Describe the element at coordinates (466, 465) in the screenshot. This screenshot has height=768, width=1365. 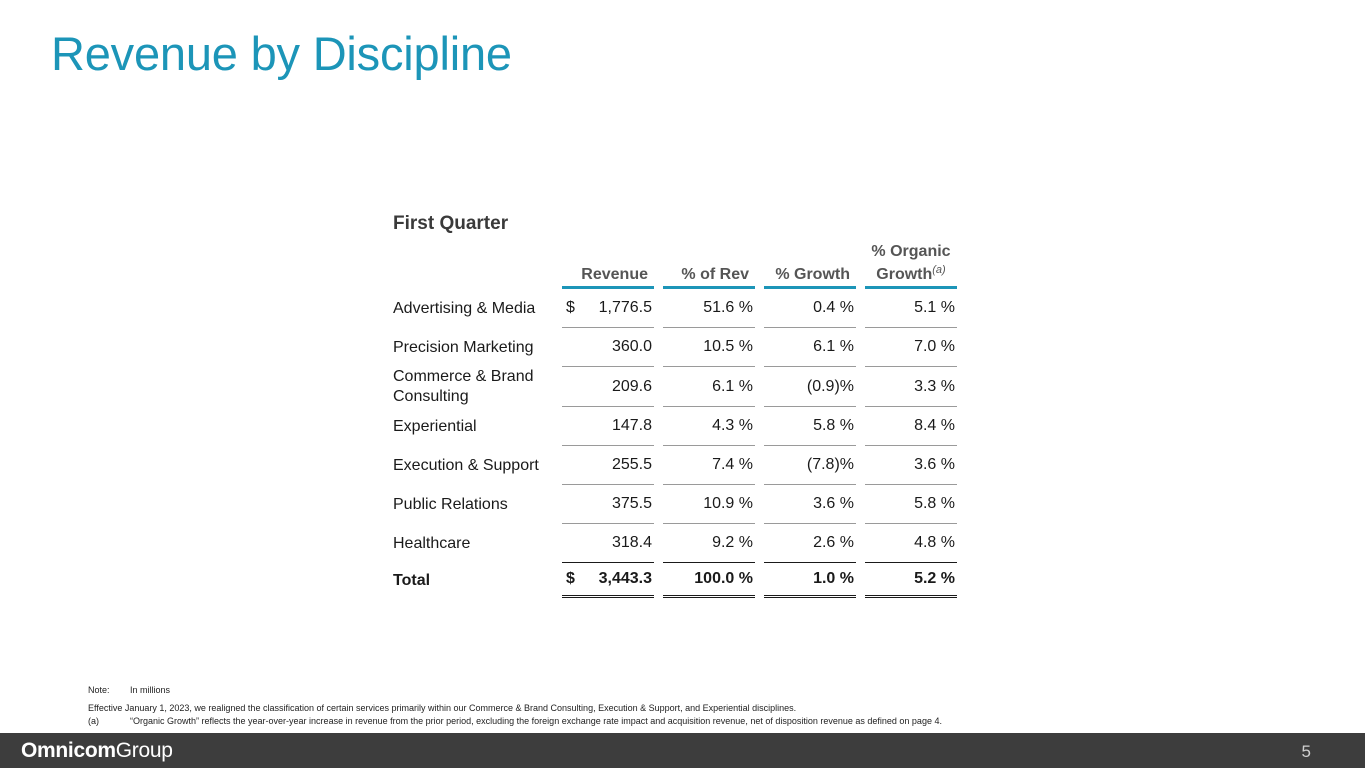
I see `discipline-name: Execution & Support` at that location.